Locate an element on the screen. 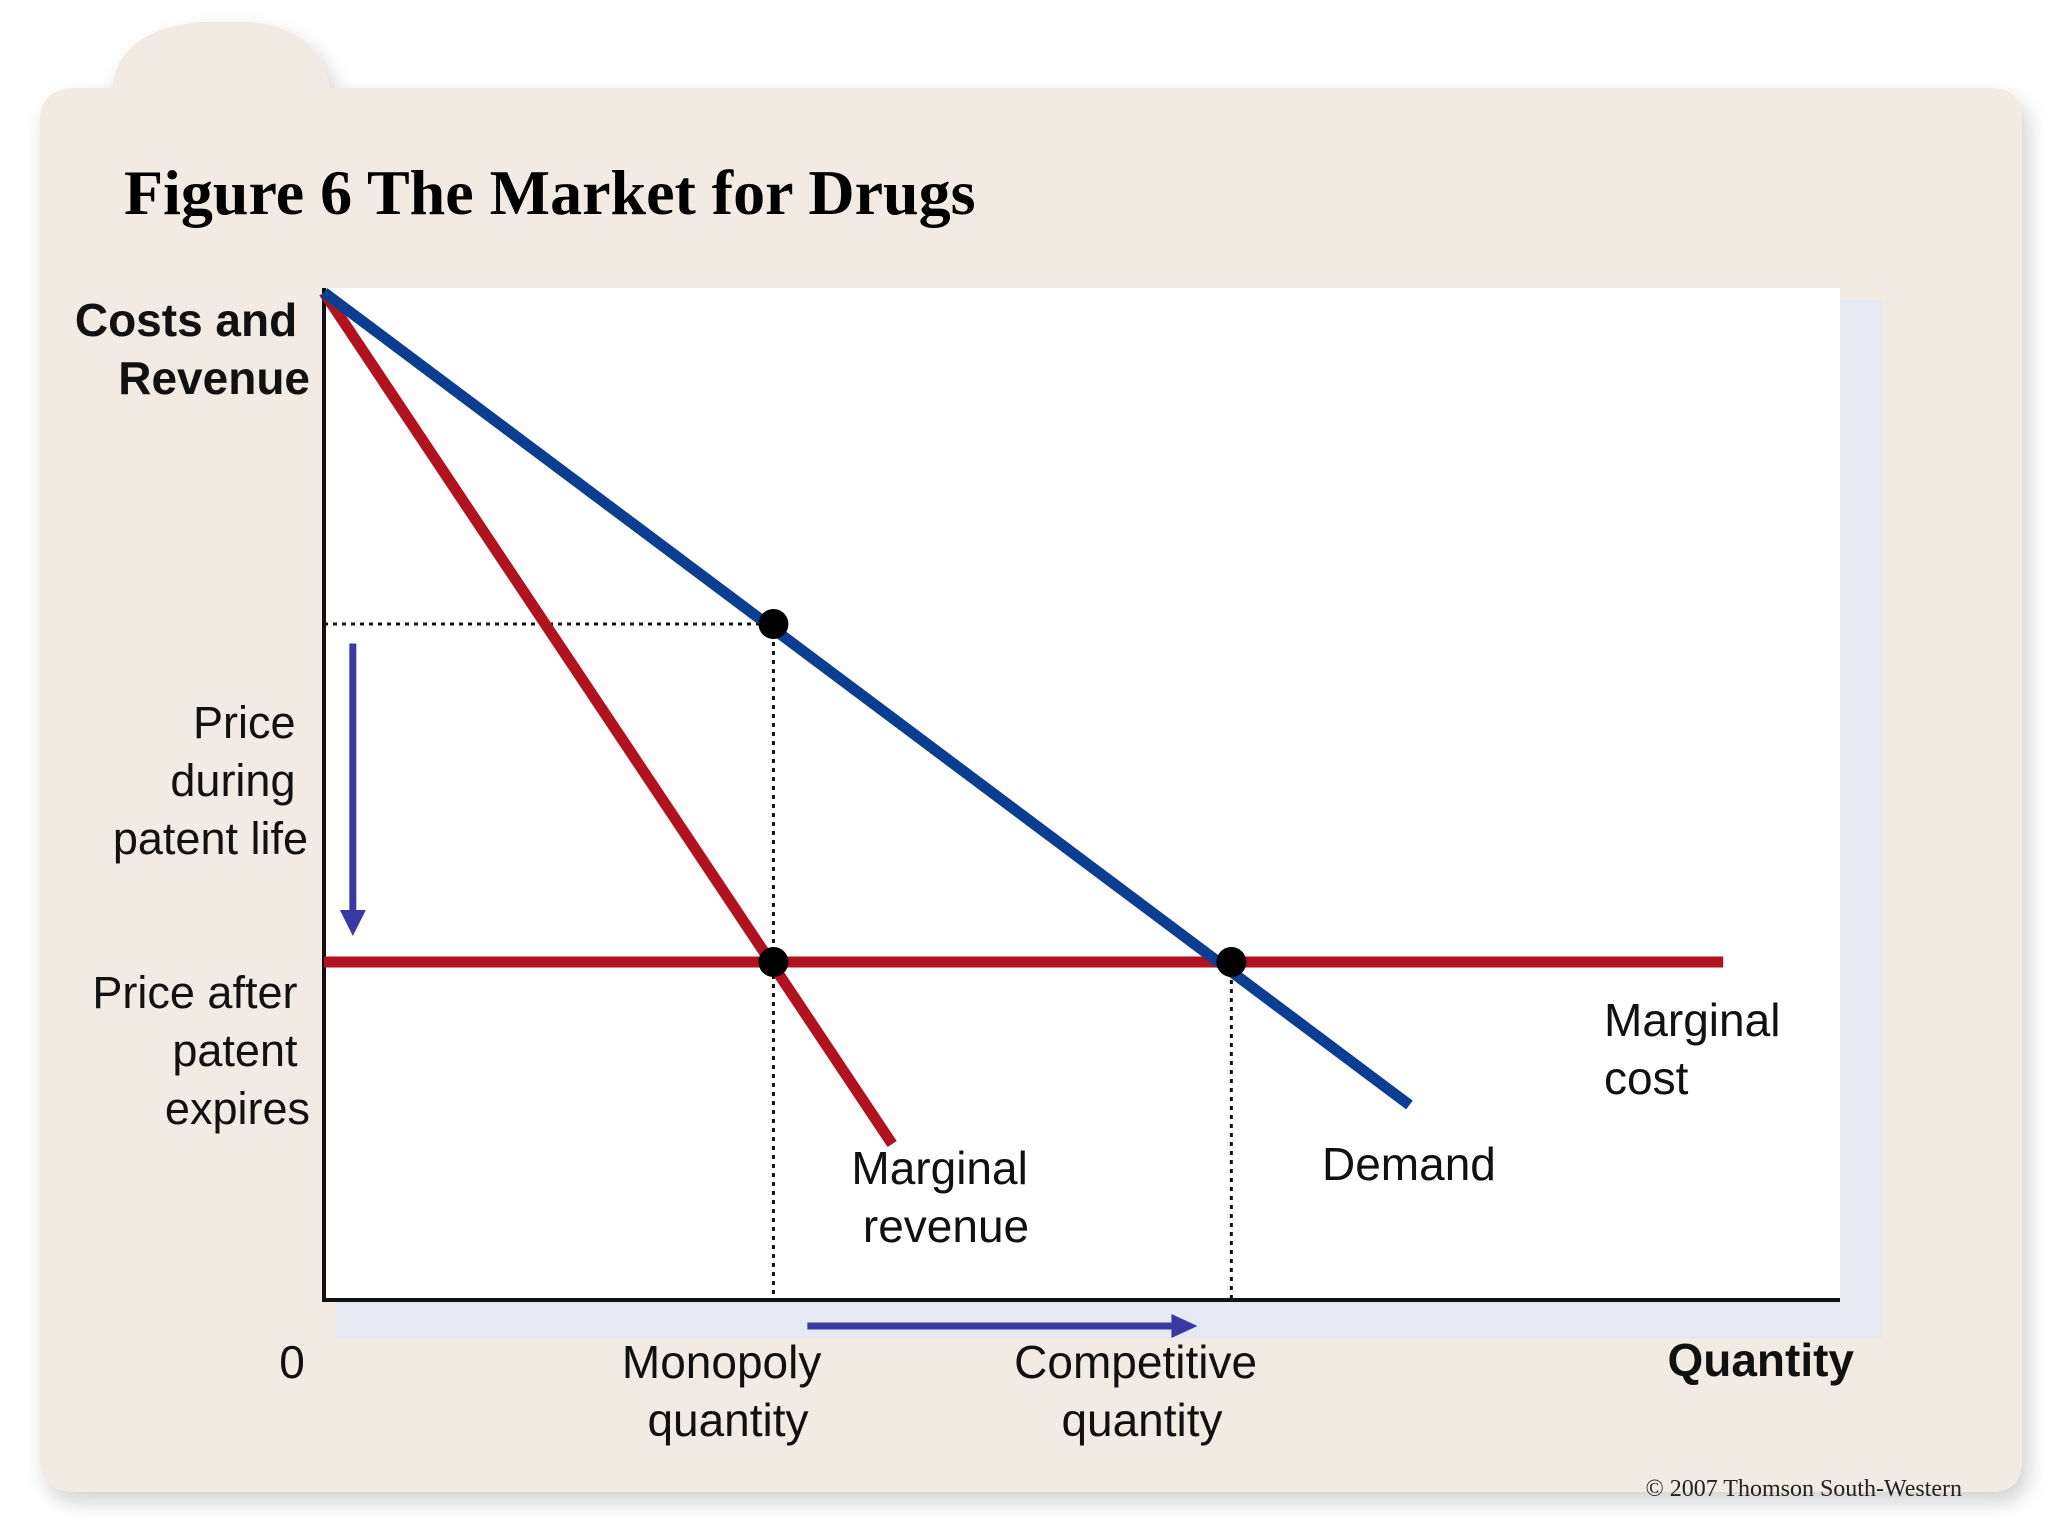  y-axis-label: Costs and Revenue is located at coordinates (192, 349).